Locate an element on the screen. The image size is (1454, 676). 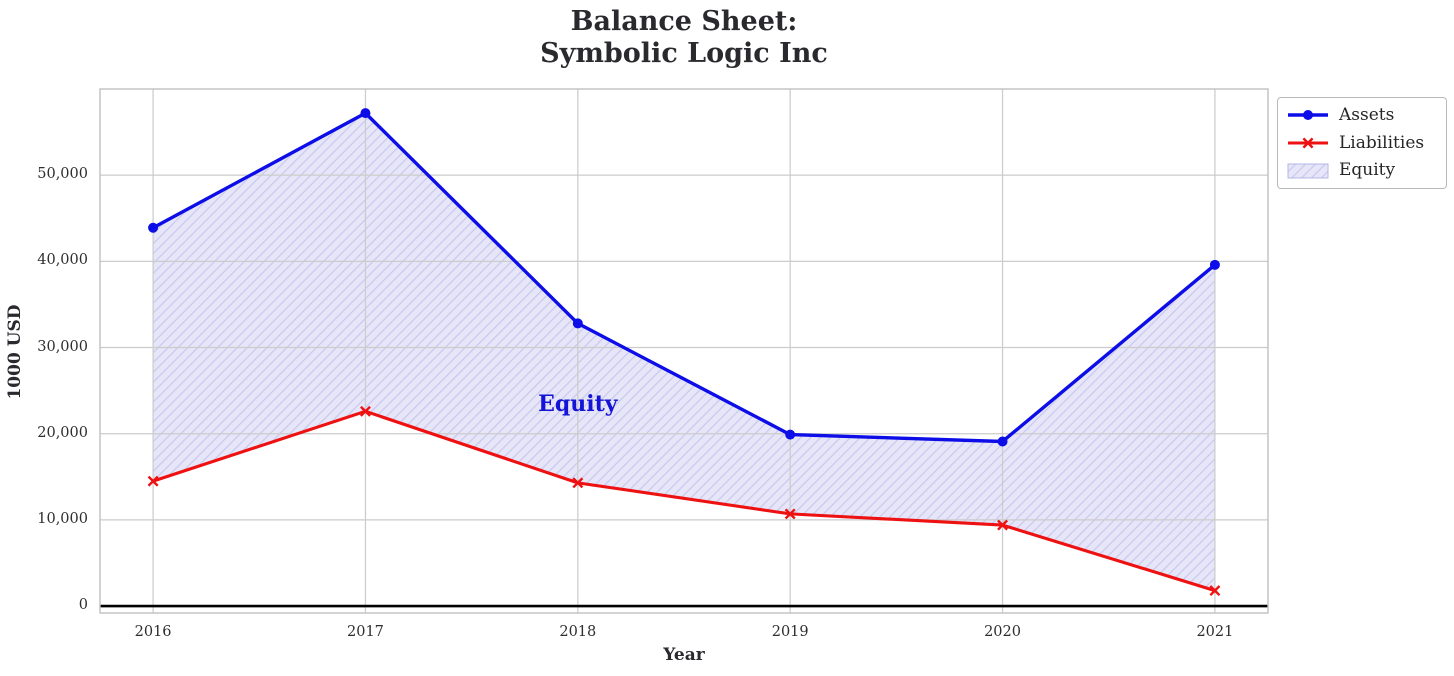
x-tick-label: 2021 is located at coordinates (1215, 632).